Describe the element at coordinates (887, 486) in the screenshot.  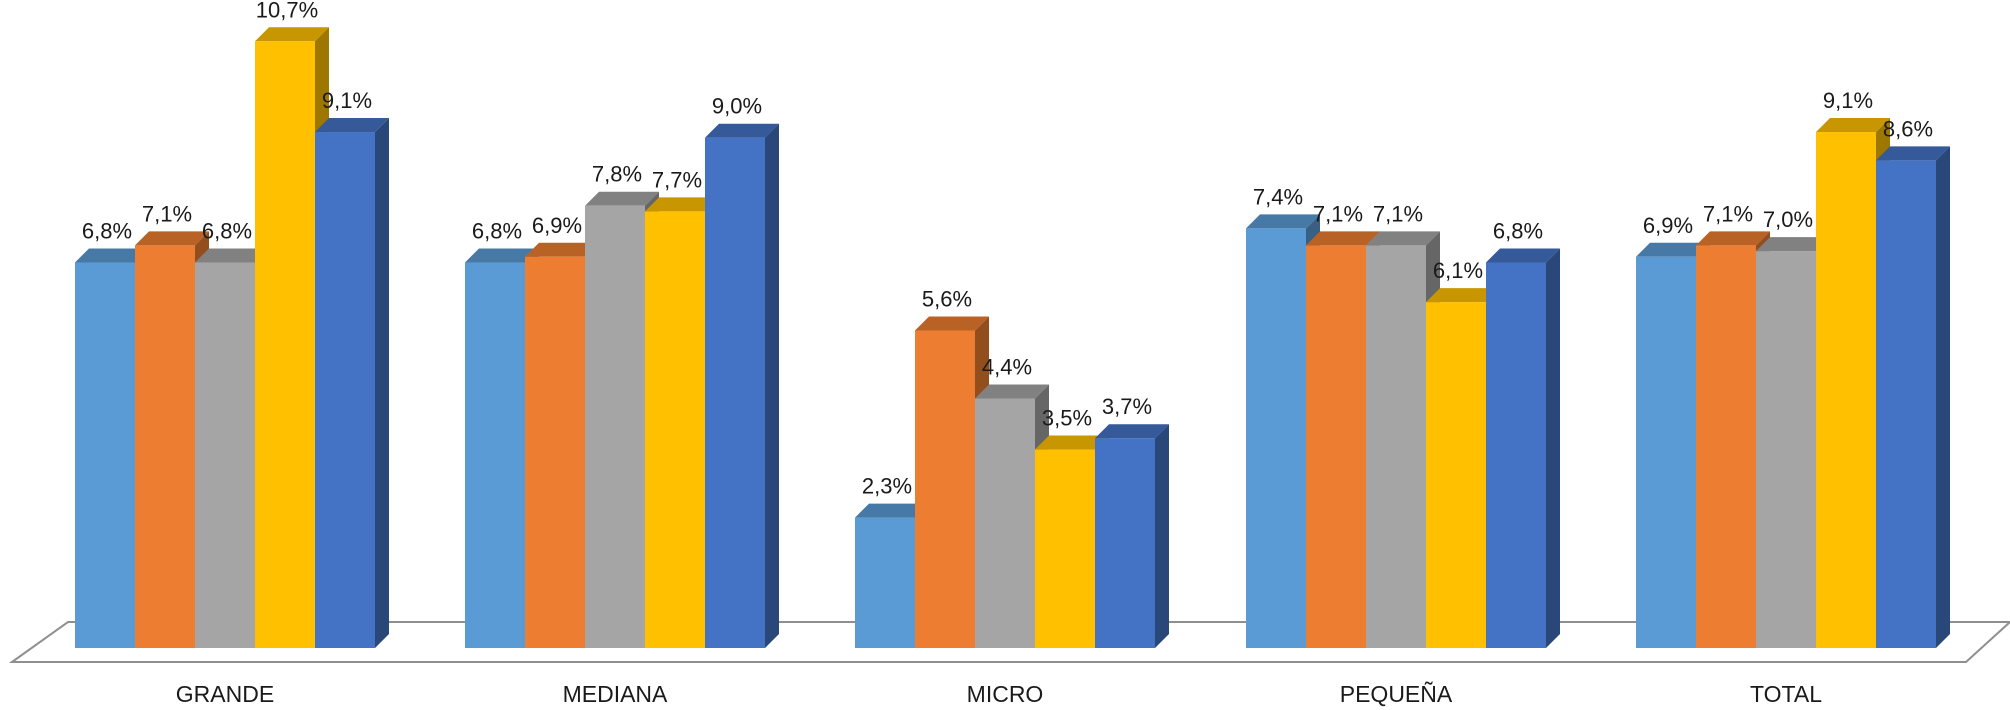
I see `value-label: 2,3%` at that location.